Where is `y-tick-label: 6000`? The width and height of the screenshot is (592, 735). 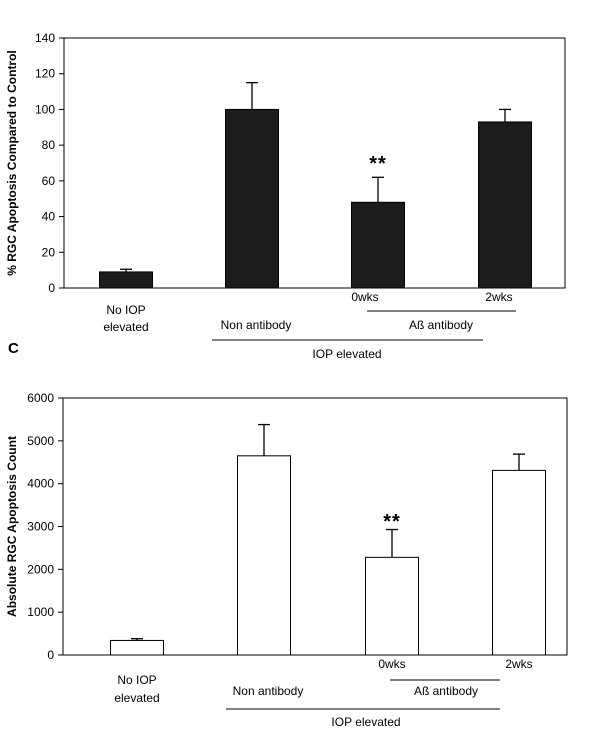 y-tick-label: 6000 is located at coordinates (40, 398).